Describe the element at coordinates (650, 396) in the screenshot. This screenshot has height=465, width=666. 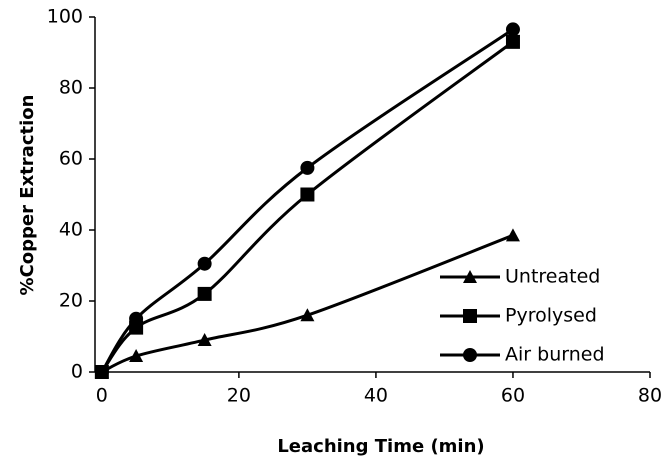
I see `x-tick-label: 80` at that location.